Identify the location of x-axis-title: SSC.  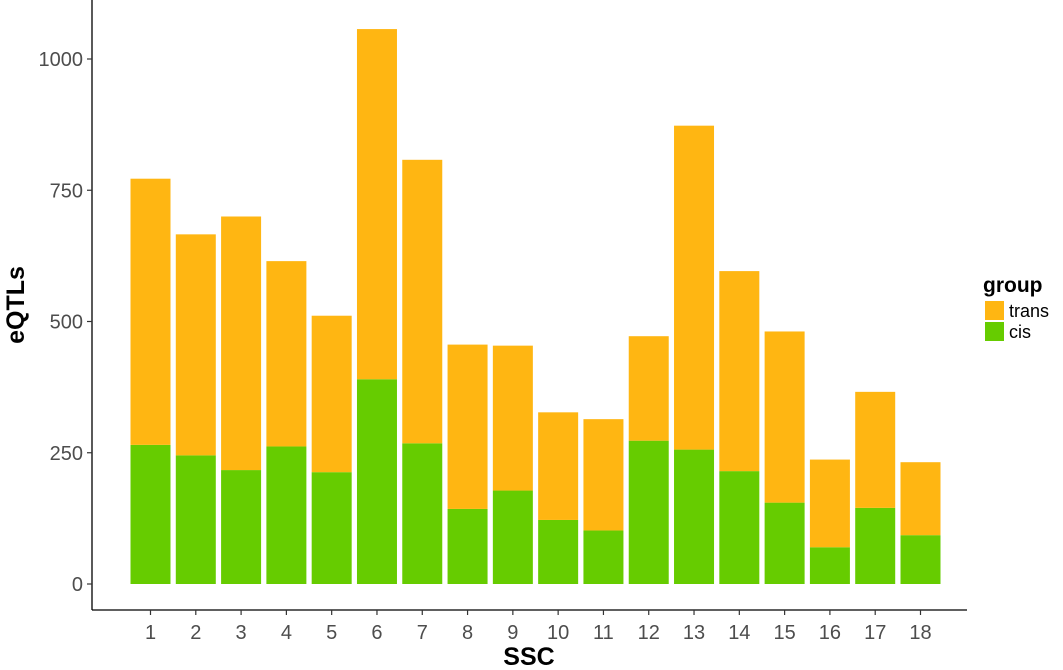
(528, 656).